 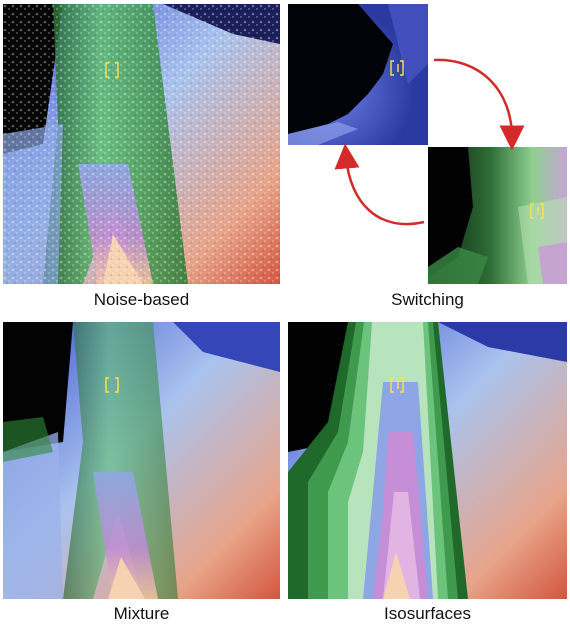 What do you see at coordinates (479, 104) in the screenshot?
I see `arrow-right-icon` at bounding box center [479, 104].